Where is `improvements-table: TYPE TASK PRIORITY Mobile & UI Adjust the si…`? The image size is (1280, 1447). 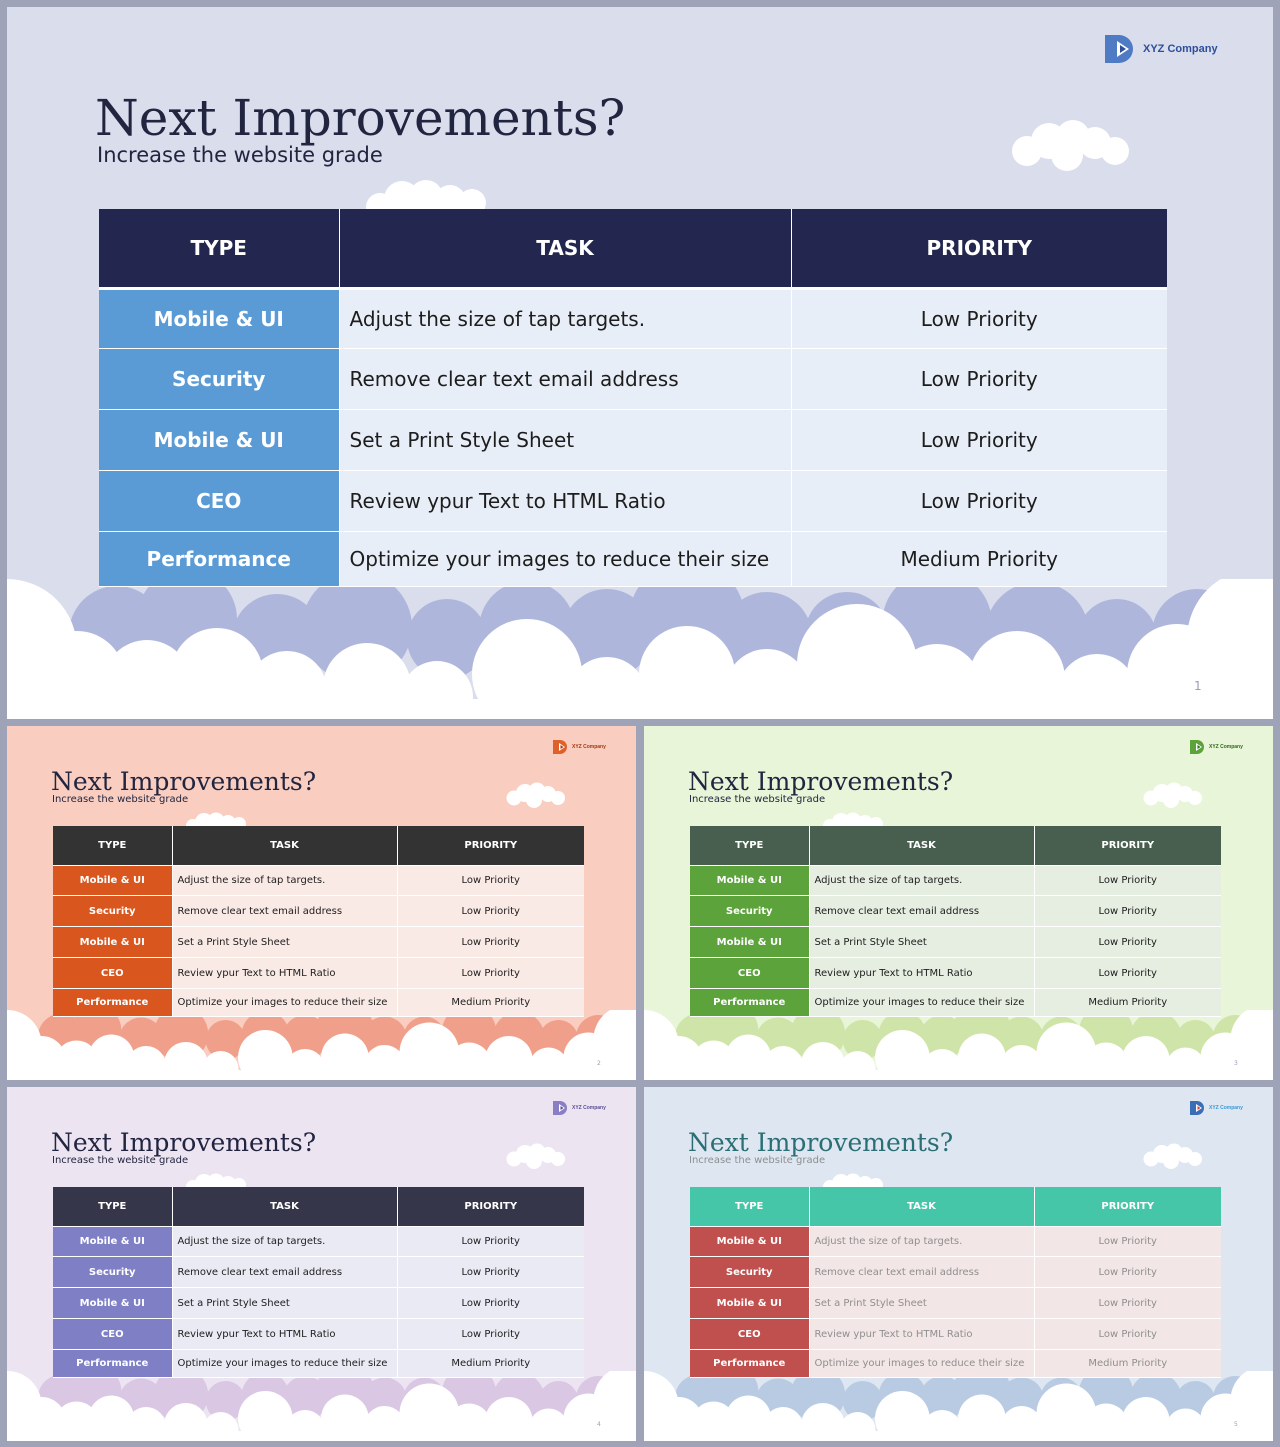
improvements-table: TYPE TASK PRIORITY Mobile & UI Adjust the si… is located at coordinates (955, 1282).